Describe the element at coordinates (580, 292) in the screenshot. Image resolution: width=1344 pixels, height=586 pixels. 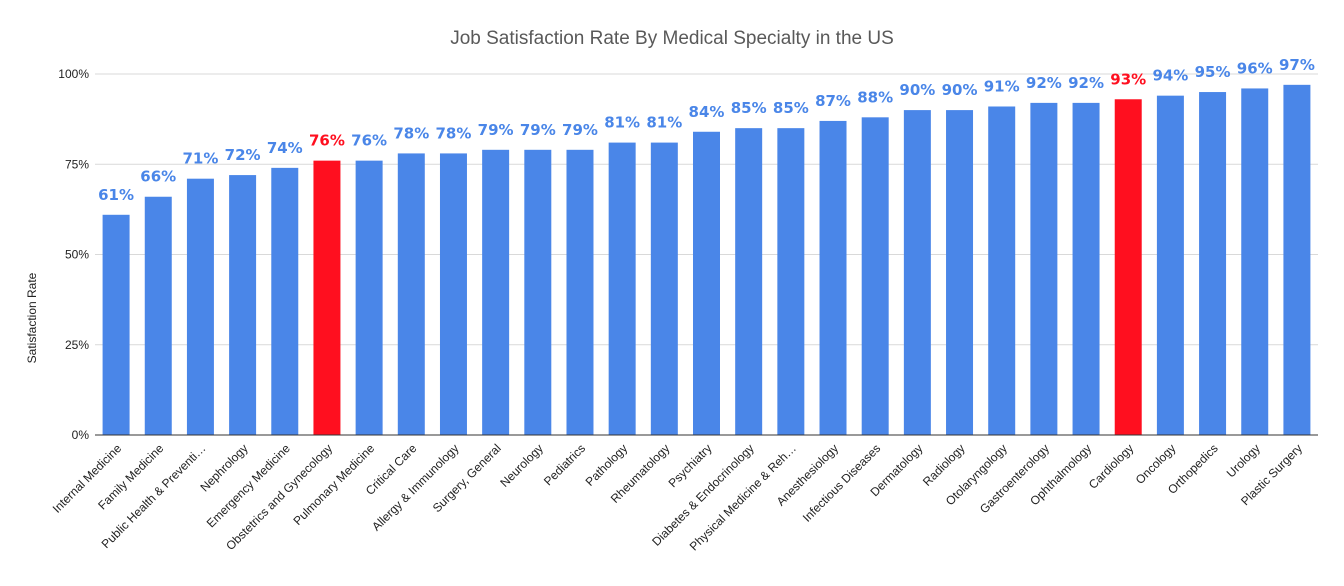
I see `bar-pediatrics` at that location.